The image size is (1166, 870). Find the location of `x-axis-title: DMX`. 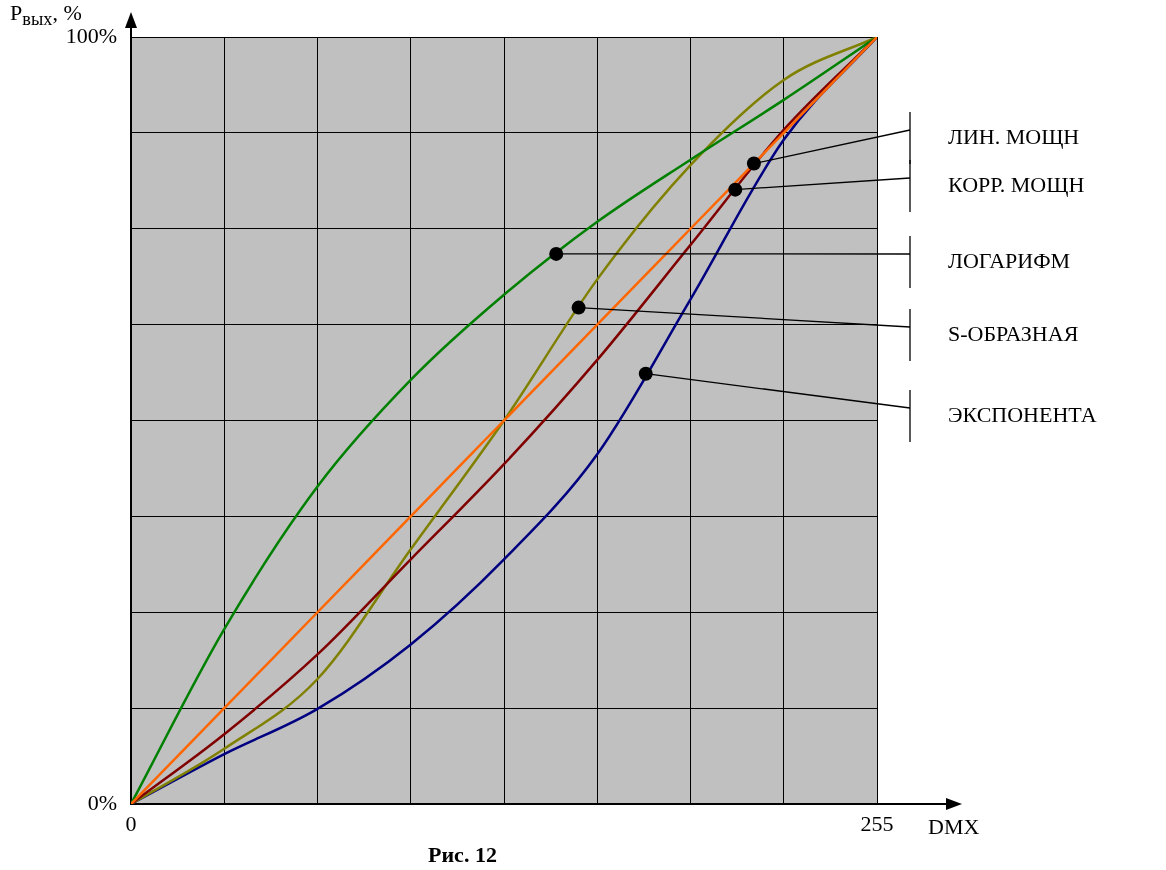

x-axis-title: DMX is located at coordinates (954, 827).